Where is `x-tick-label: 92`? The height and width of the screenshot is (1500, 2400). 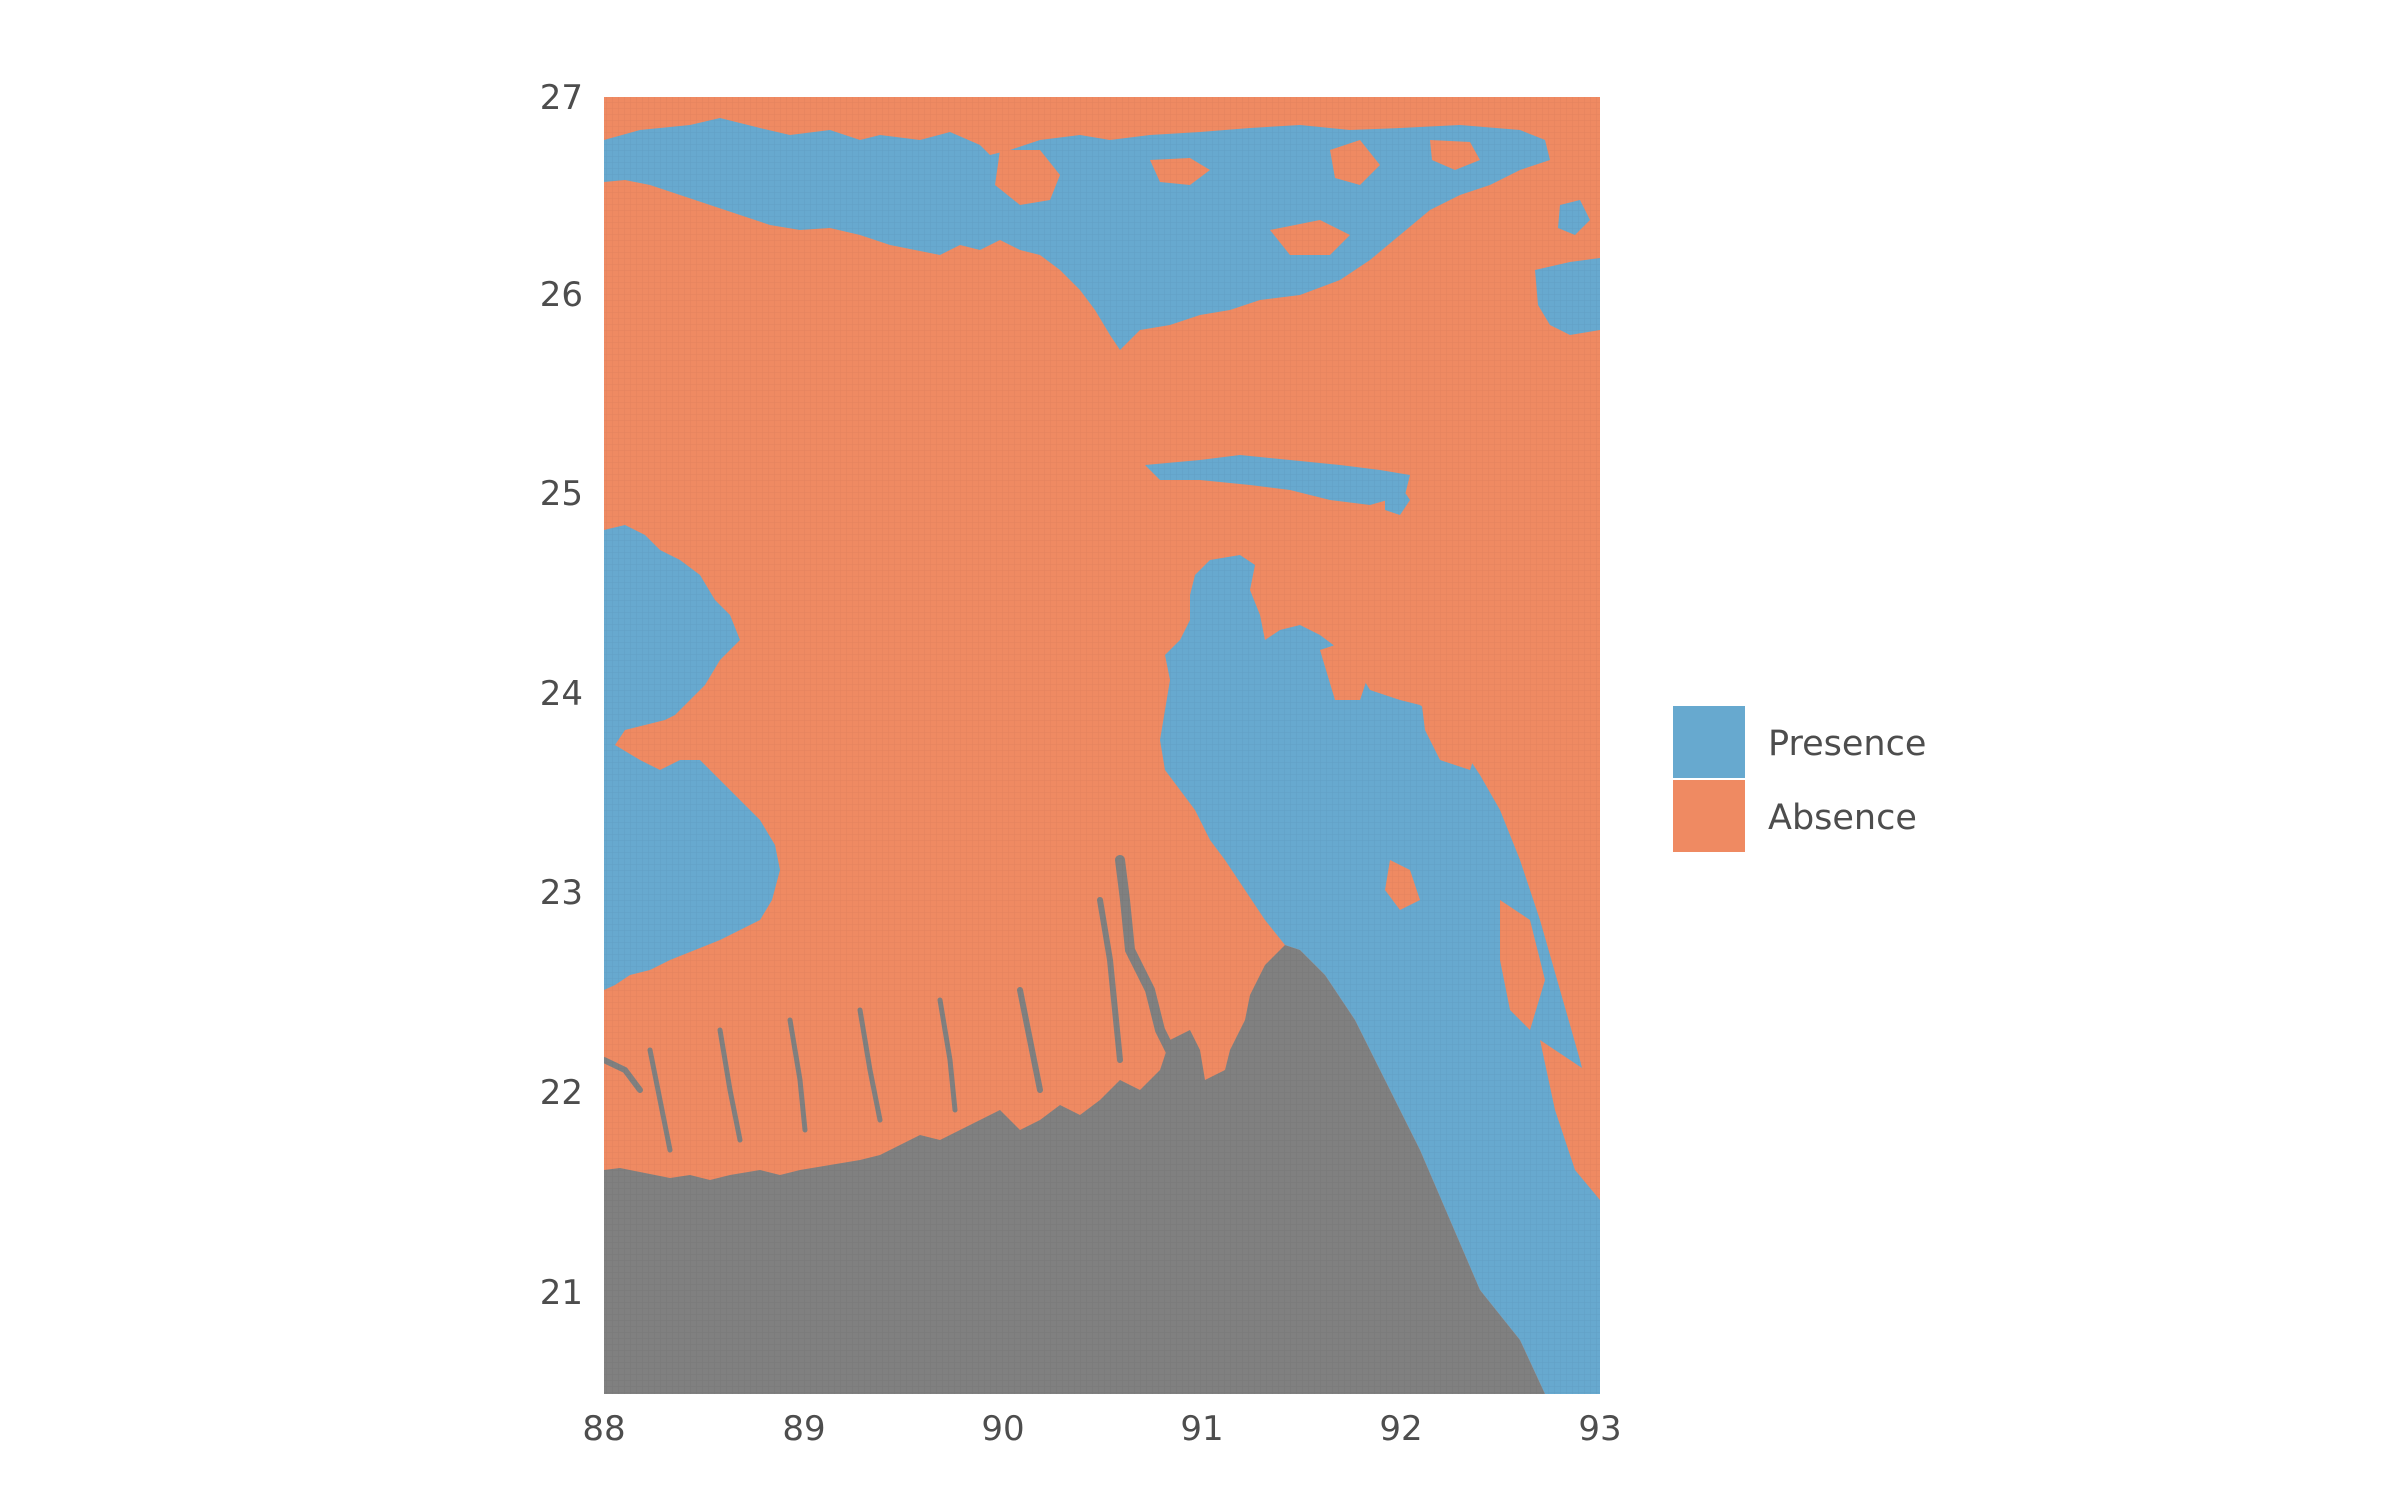
x-tick-label: 92 is located at coordinates (1400, 1429).